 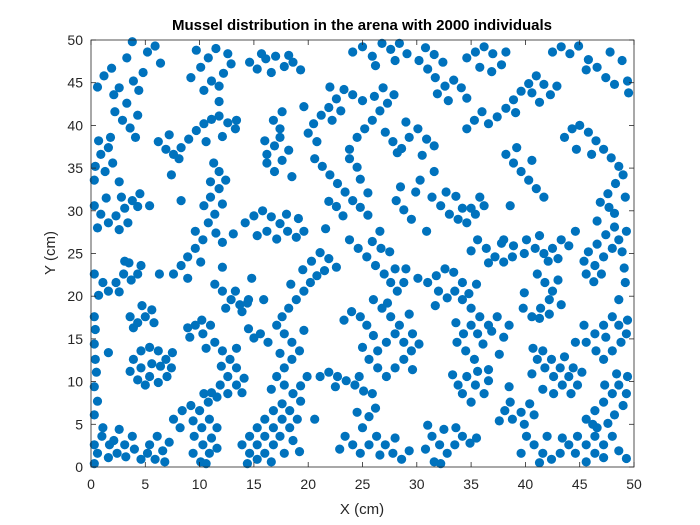 What do you see at coordinates (75, 125) in the screenshot?
I see `y-tick-label: 40` at bounding box center [75, 125].